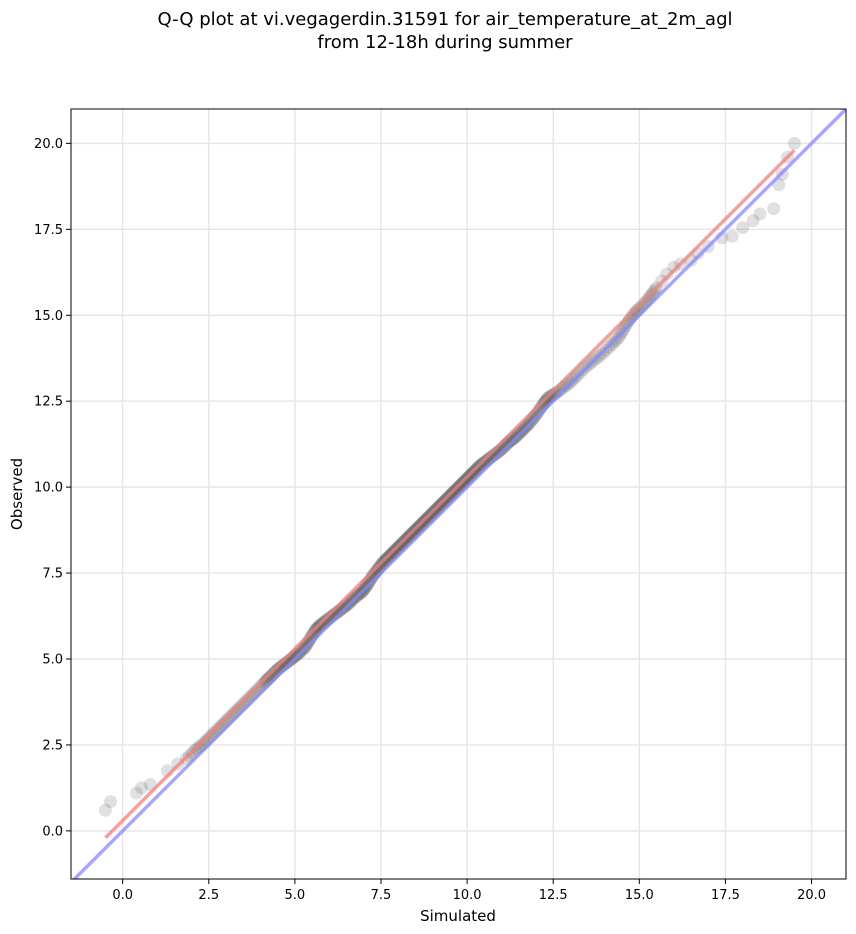 This screenshot has width=856, height=934. I want to click on y-axis: 0.0 2.5 5.0 7.5 10.0 12.5 15.0 17.5 20.0, so click(52, 488).